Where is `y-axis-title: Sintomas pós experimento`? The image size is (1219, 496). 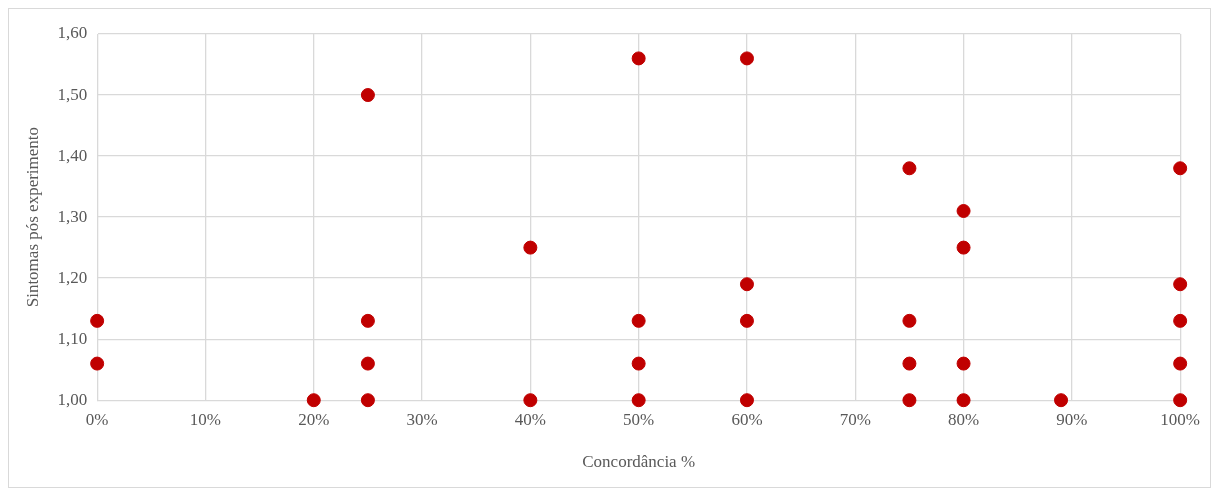 y-axis-title: Sintomas pós experimento is located at coordinates (32, 217).